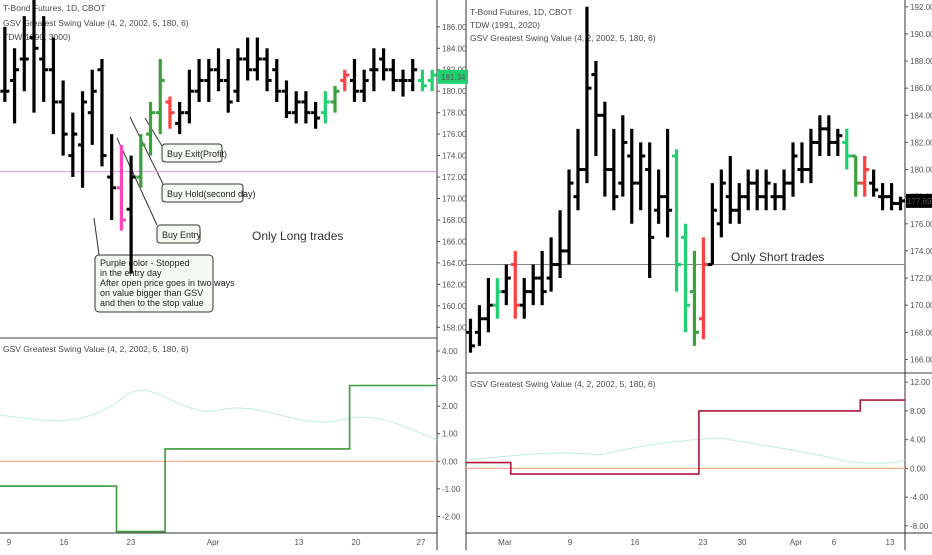  Describe the element at coordinates (834, 542) in the screenshot. I see `right-x-axis-label: 6` at that location.